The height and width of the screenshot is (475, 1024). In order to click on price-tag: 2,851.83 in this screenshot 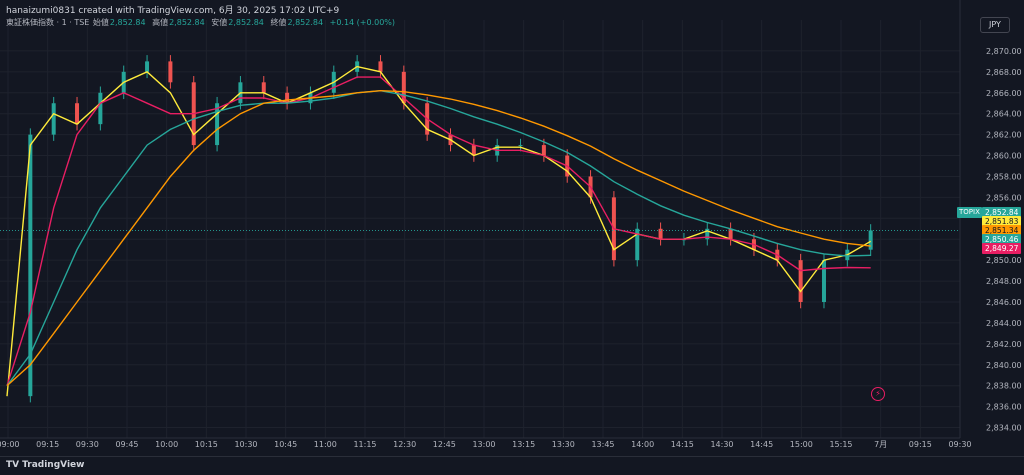, I will do `click(1002, 221)`.